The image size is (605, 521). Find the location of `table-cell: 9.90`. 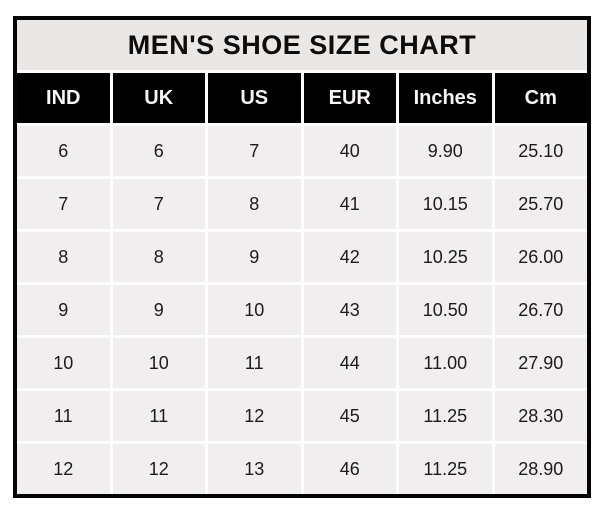

table-cell: 9.90 is located at coordinates (445, 151).